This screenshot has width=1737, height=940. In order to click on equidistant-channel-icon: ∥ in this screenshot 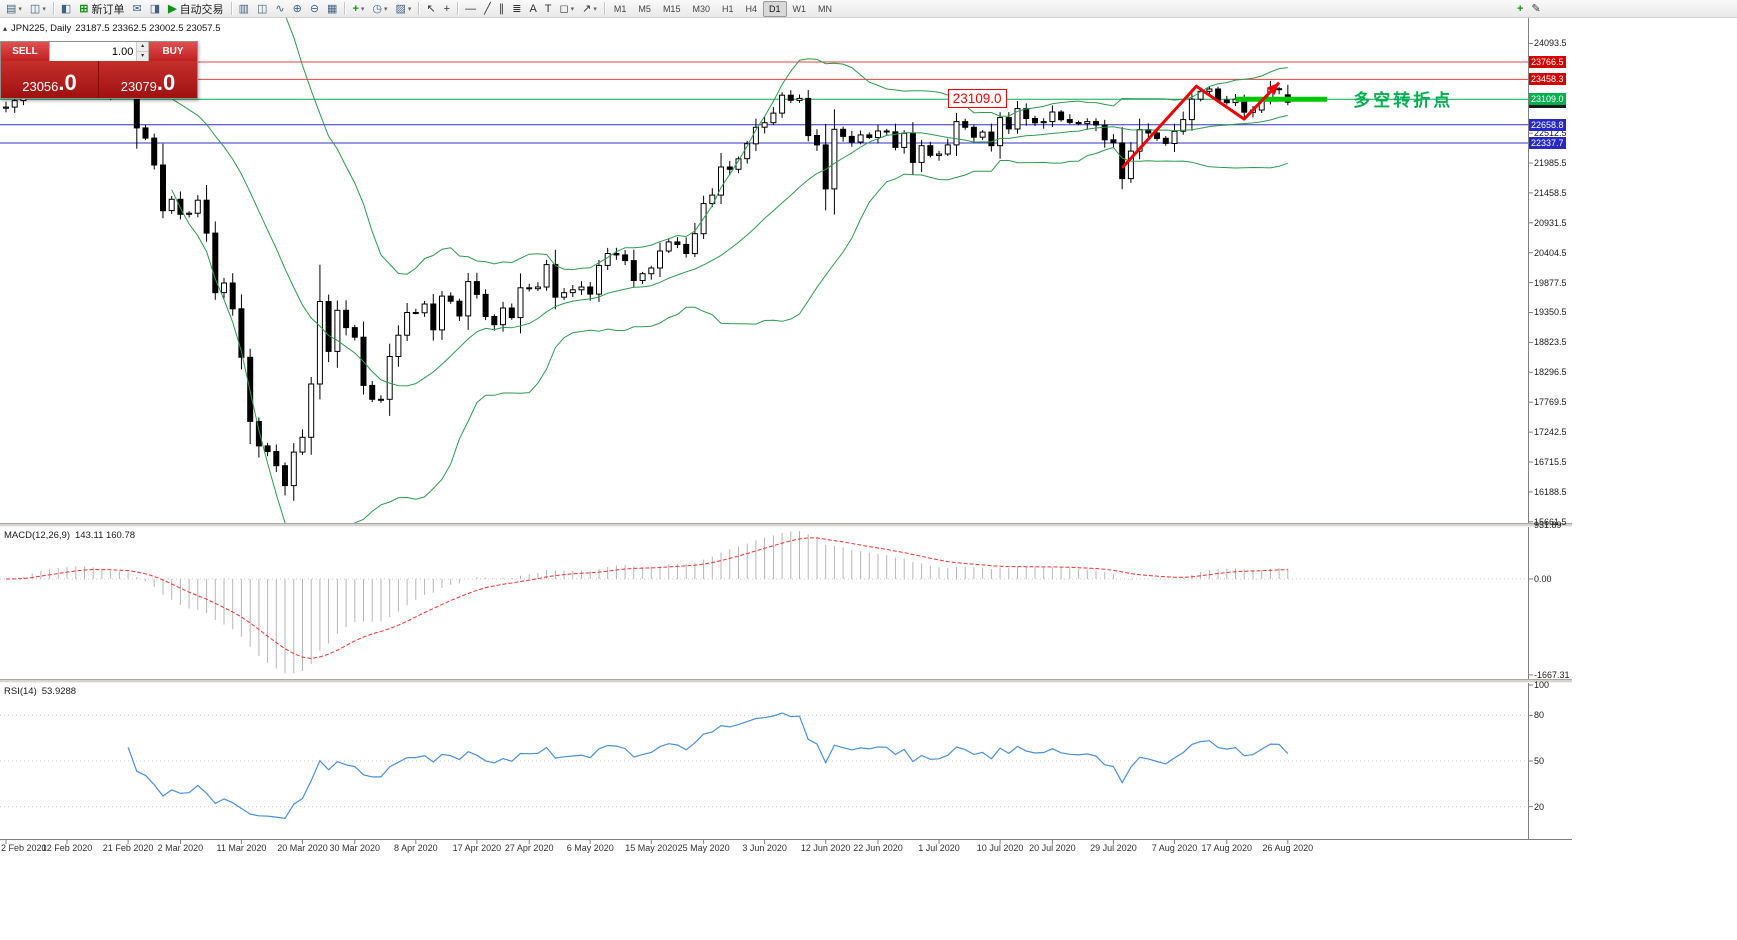, I will do `click(502, 9)`.